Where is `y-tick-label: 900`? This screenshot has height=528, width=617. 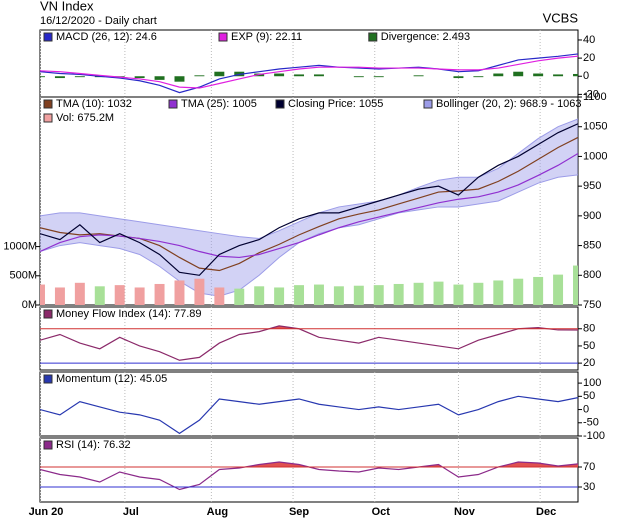 y-tick-label: 900 is located at coordinates (592, 216).